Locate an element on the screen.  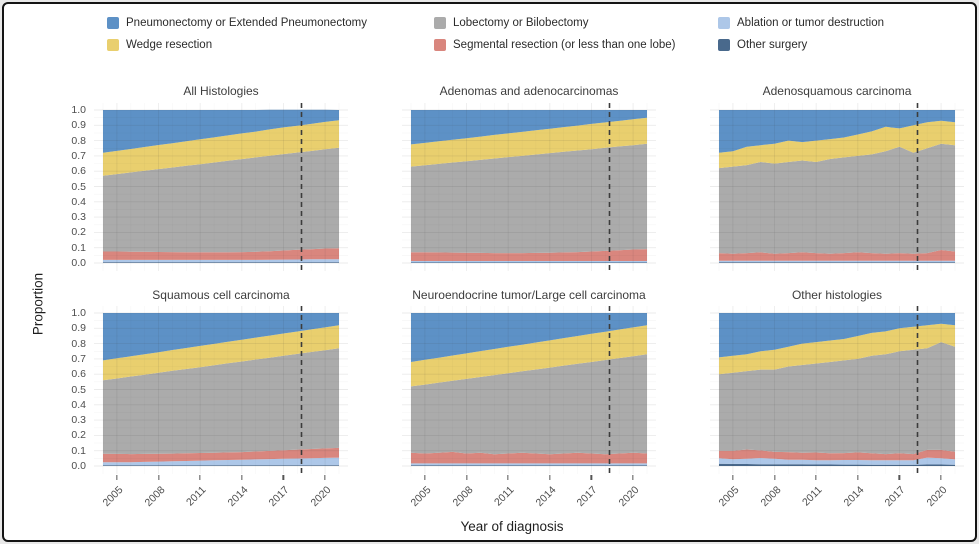
x-axis-ticks-col3: 2005 2008 2011 2014 2017 2020 is located at coordinates (837, 498).